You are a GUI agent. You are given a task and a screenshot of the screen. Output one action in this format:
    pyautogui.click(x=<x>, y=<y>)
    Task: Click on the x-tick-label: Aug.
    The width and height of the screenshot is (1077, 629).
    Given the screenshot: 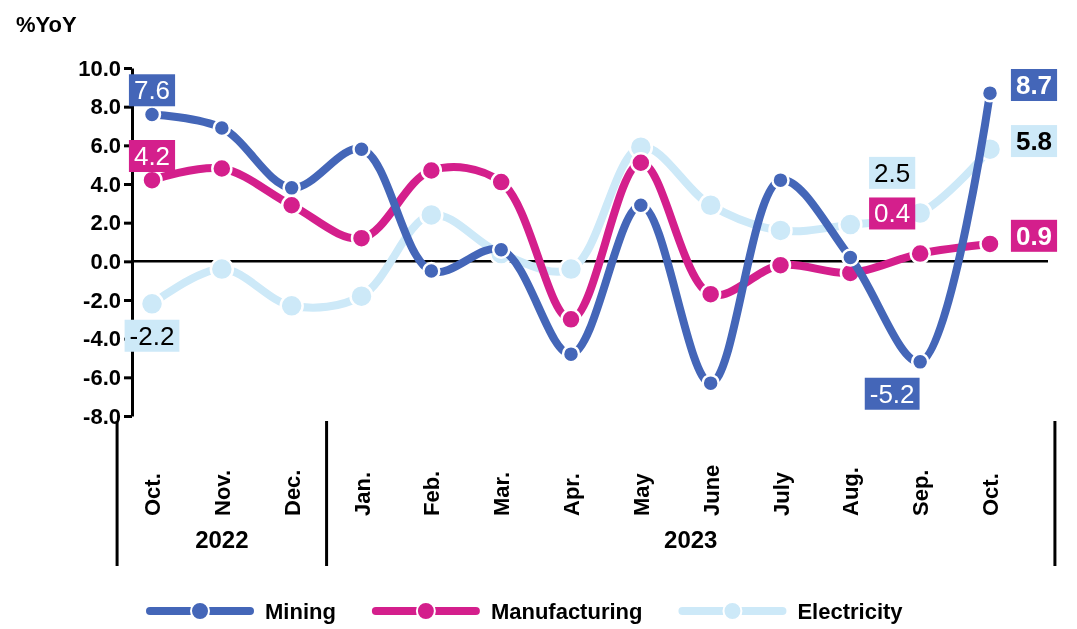 What is the action you would take?
    pyautogui.click(x=851, y=491)
    